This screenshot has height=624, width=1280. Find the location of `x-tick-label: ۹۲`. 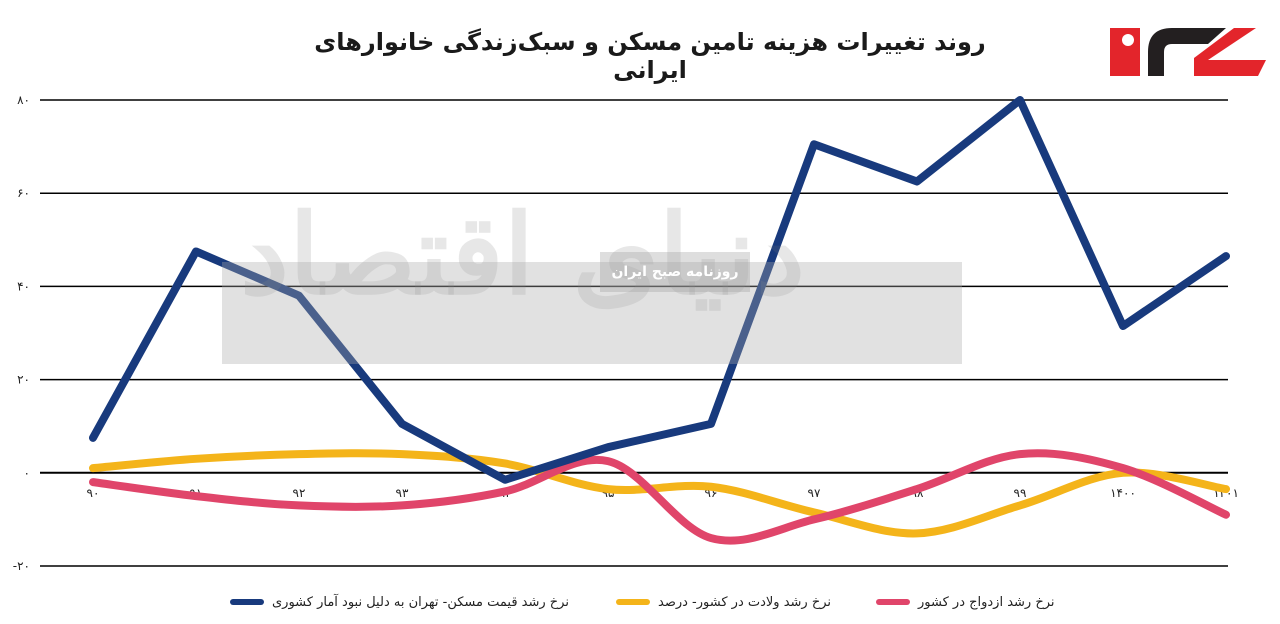

x-tick-label: ۹۲ is located at coordinates (299, 493).